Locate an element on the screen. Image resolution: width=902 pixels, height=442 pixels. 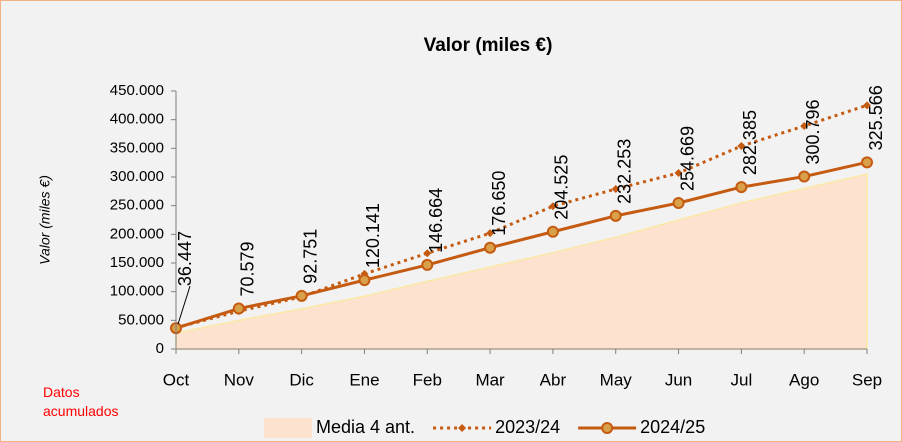
legend-swatch is located at coordinates (288, 428).